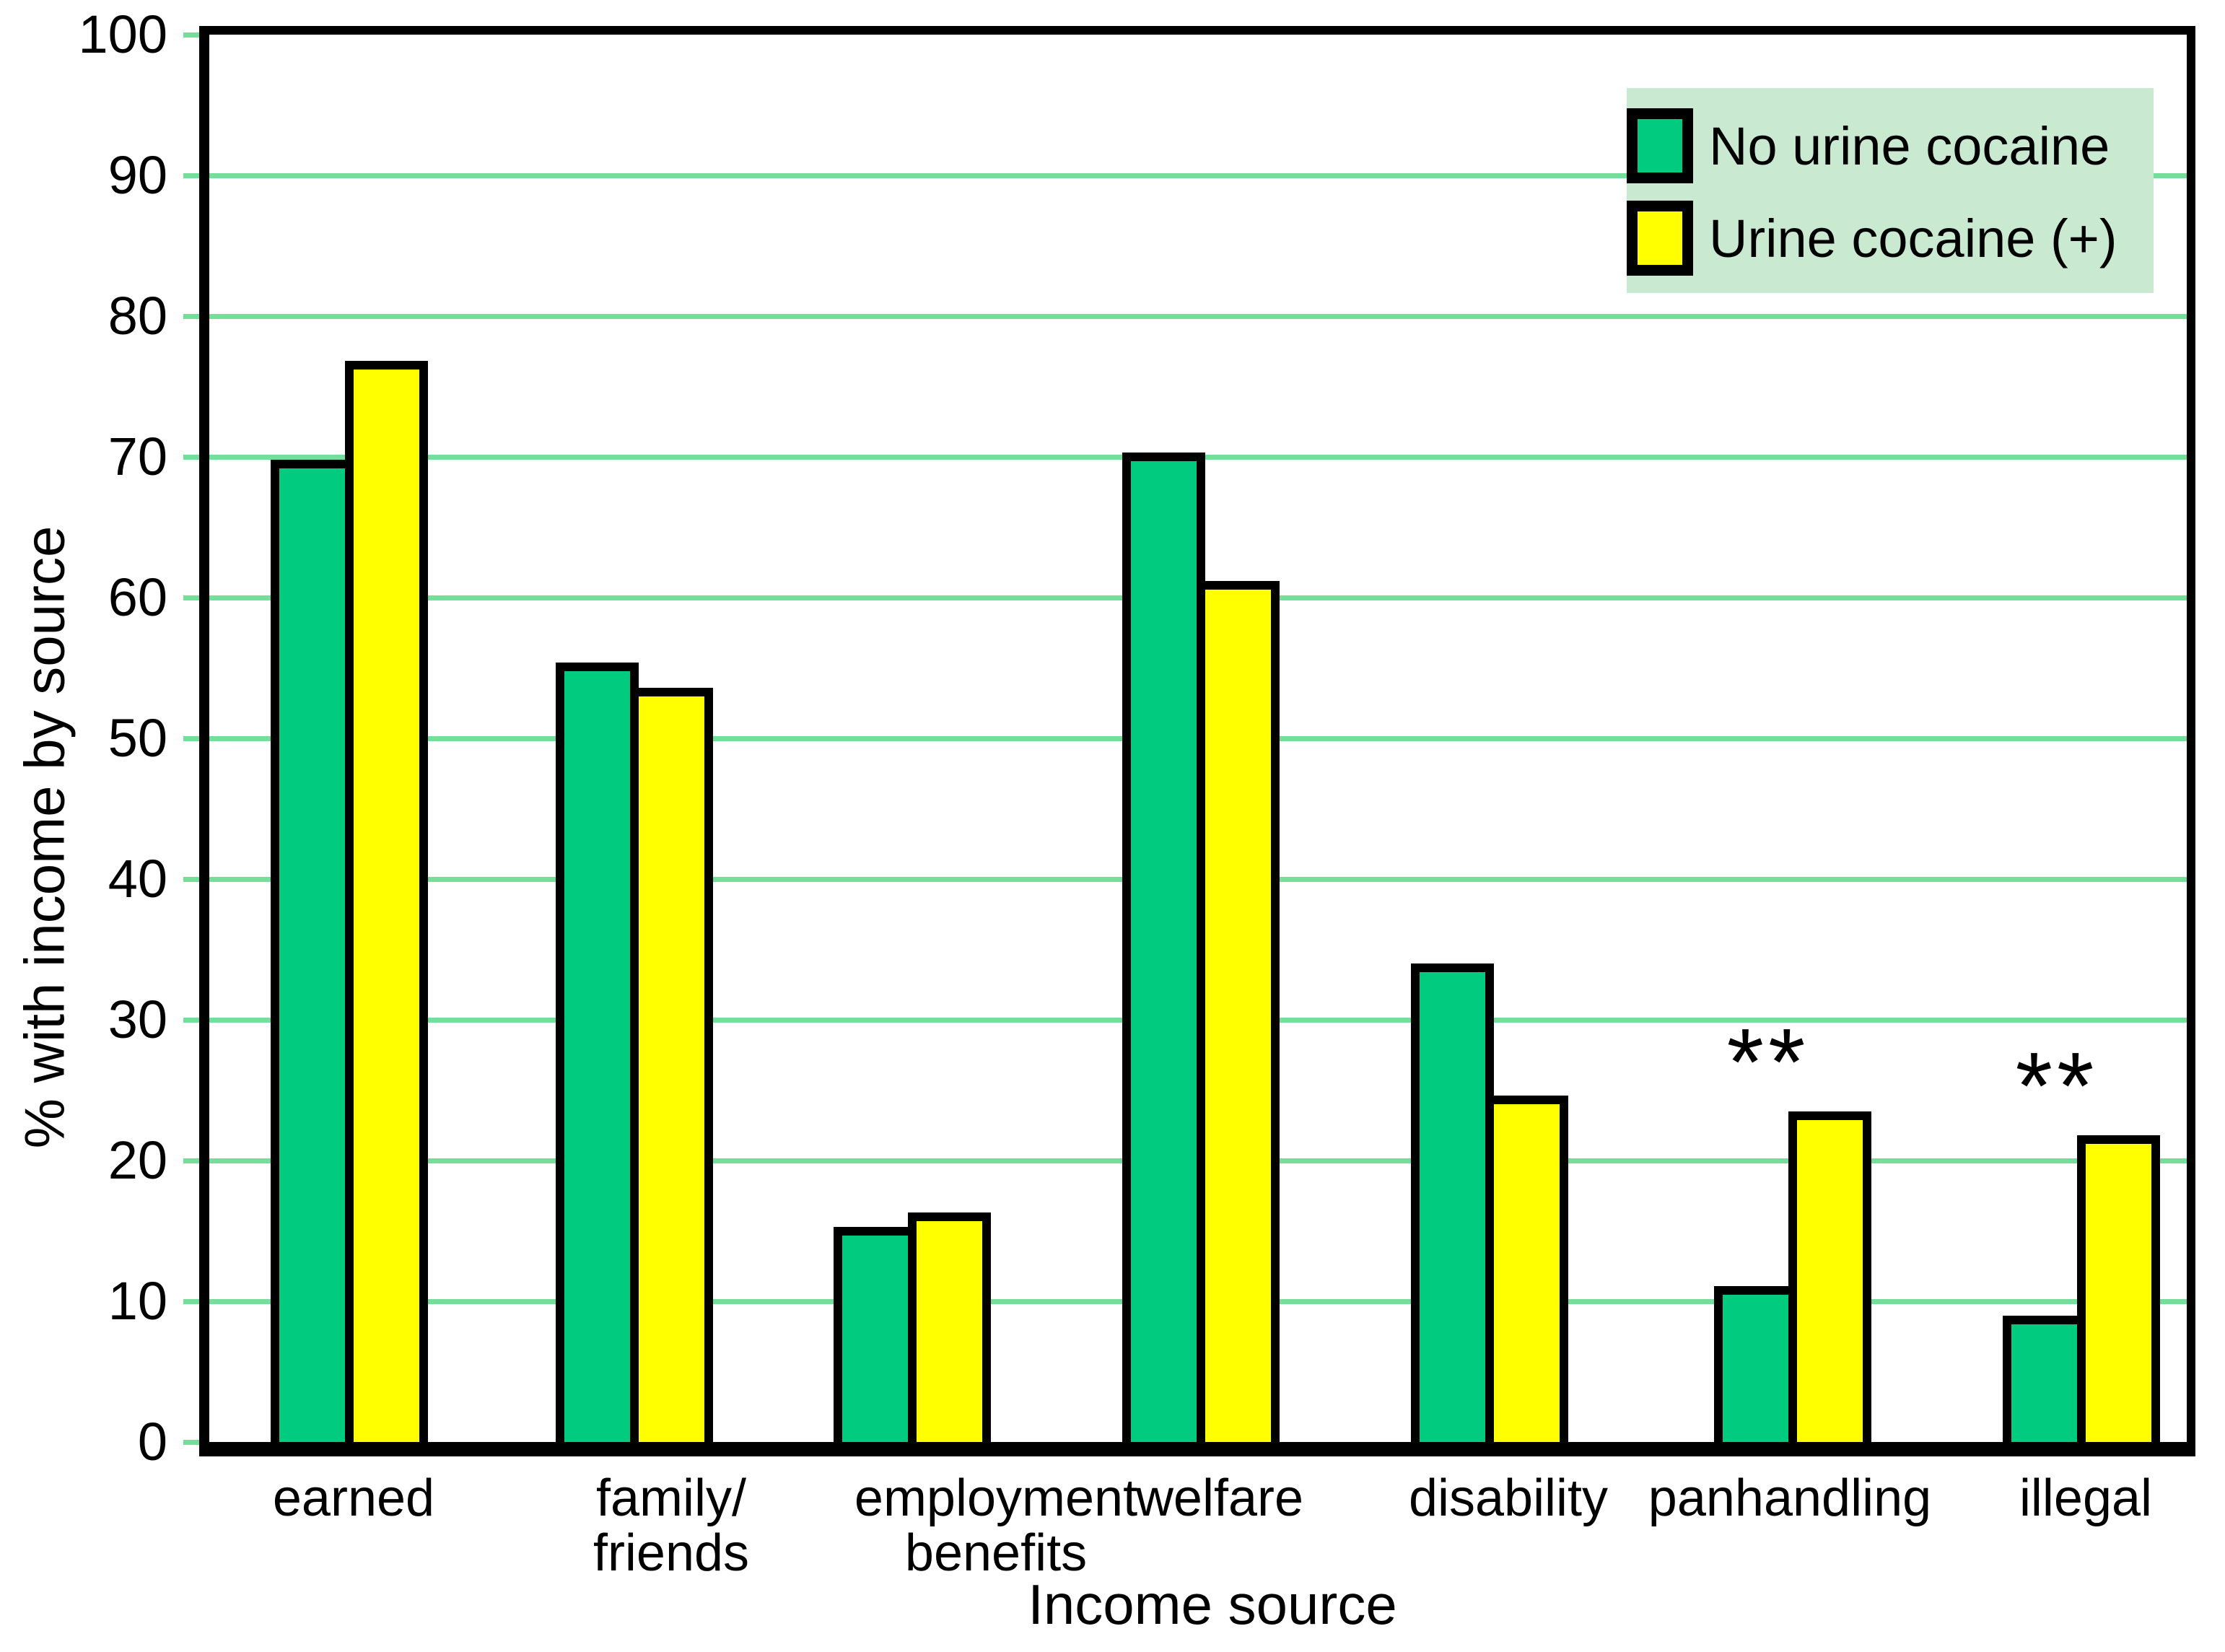 The width and height of the screenshot is (2225, 1652). I want to click on x-axis-title: Income source, so click(1212, 1604).